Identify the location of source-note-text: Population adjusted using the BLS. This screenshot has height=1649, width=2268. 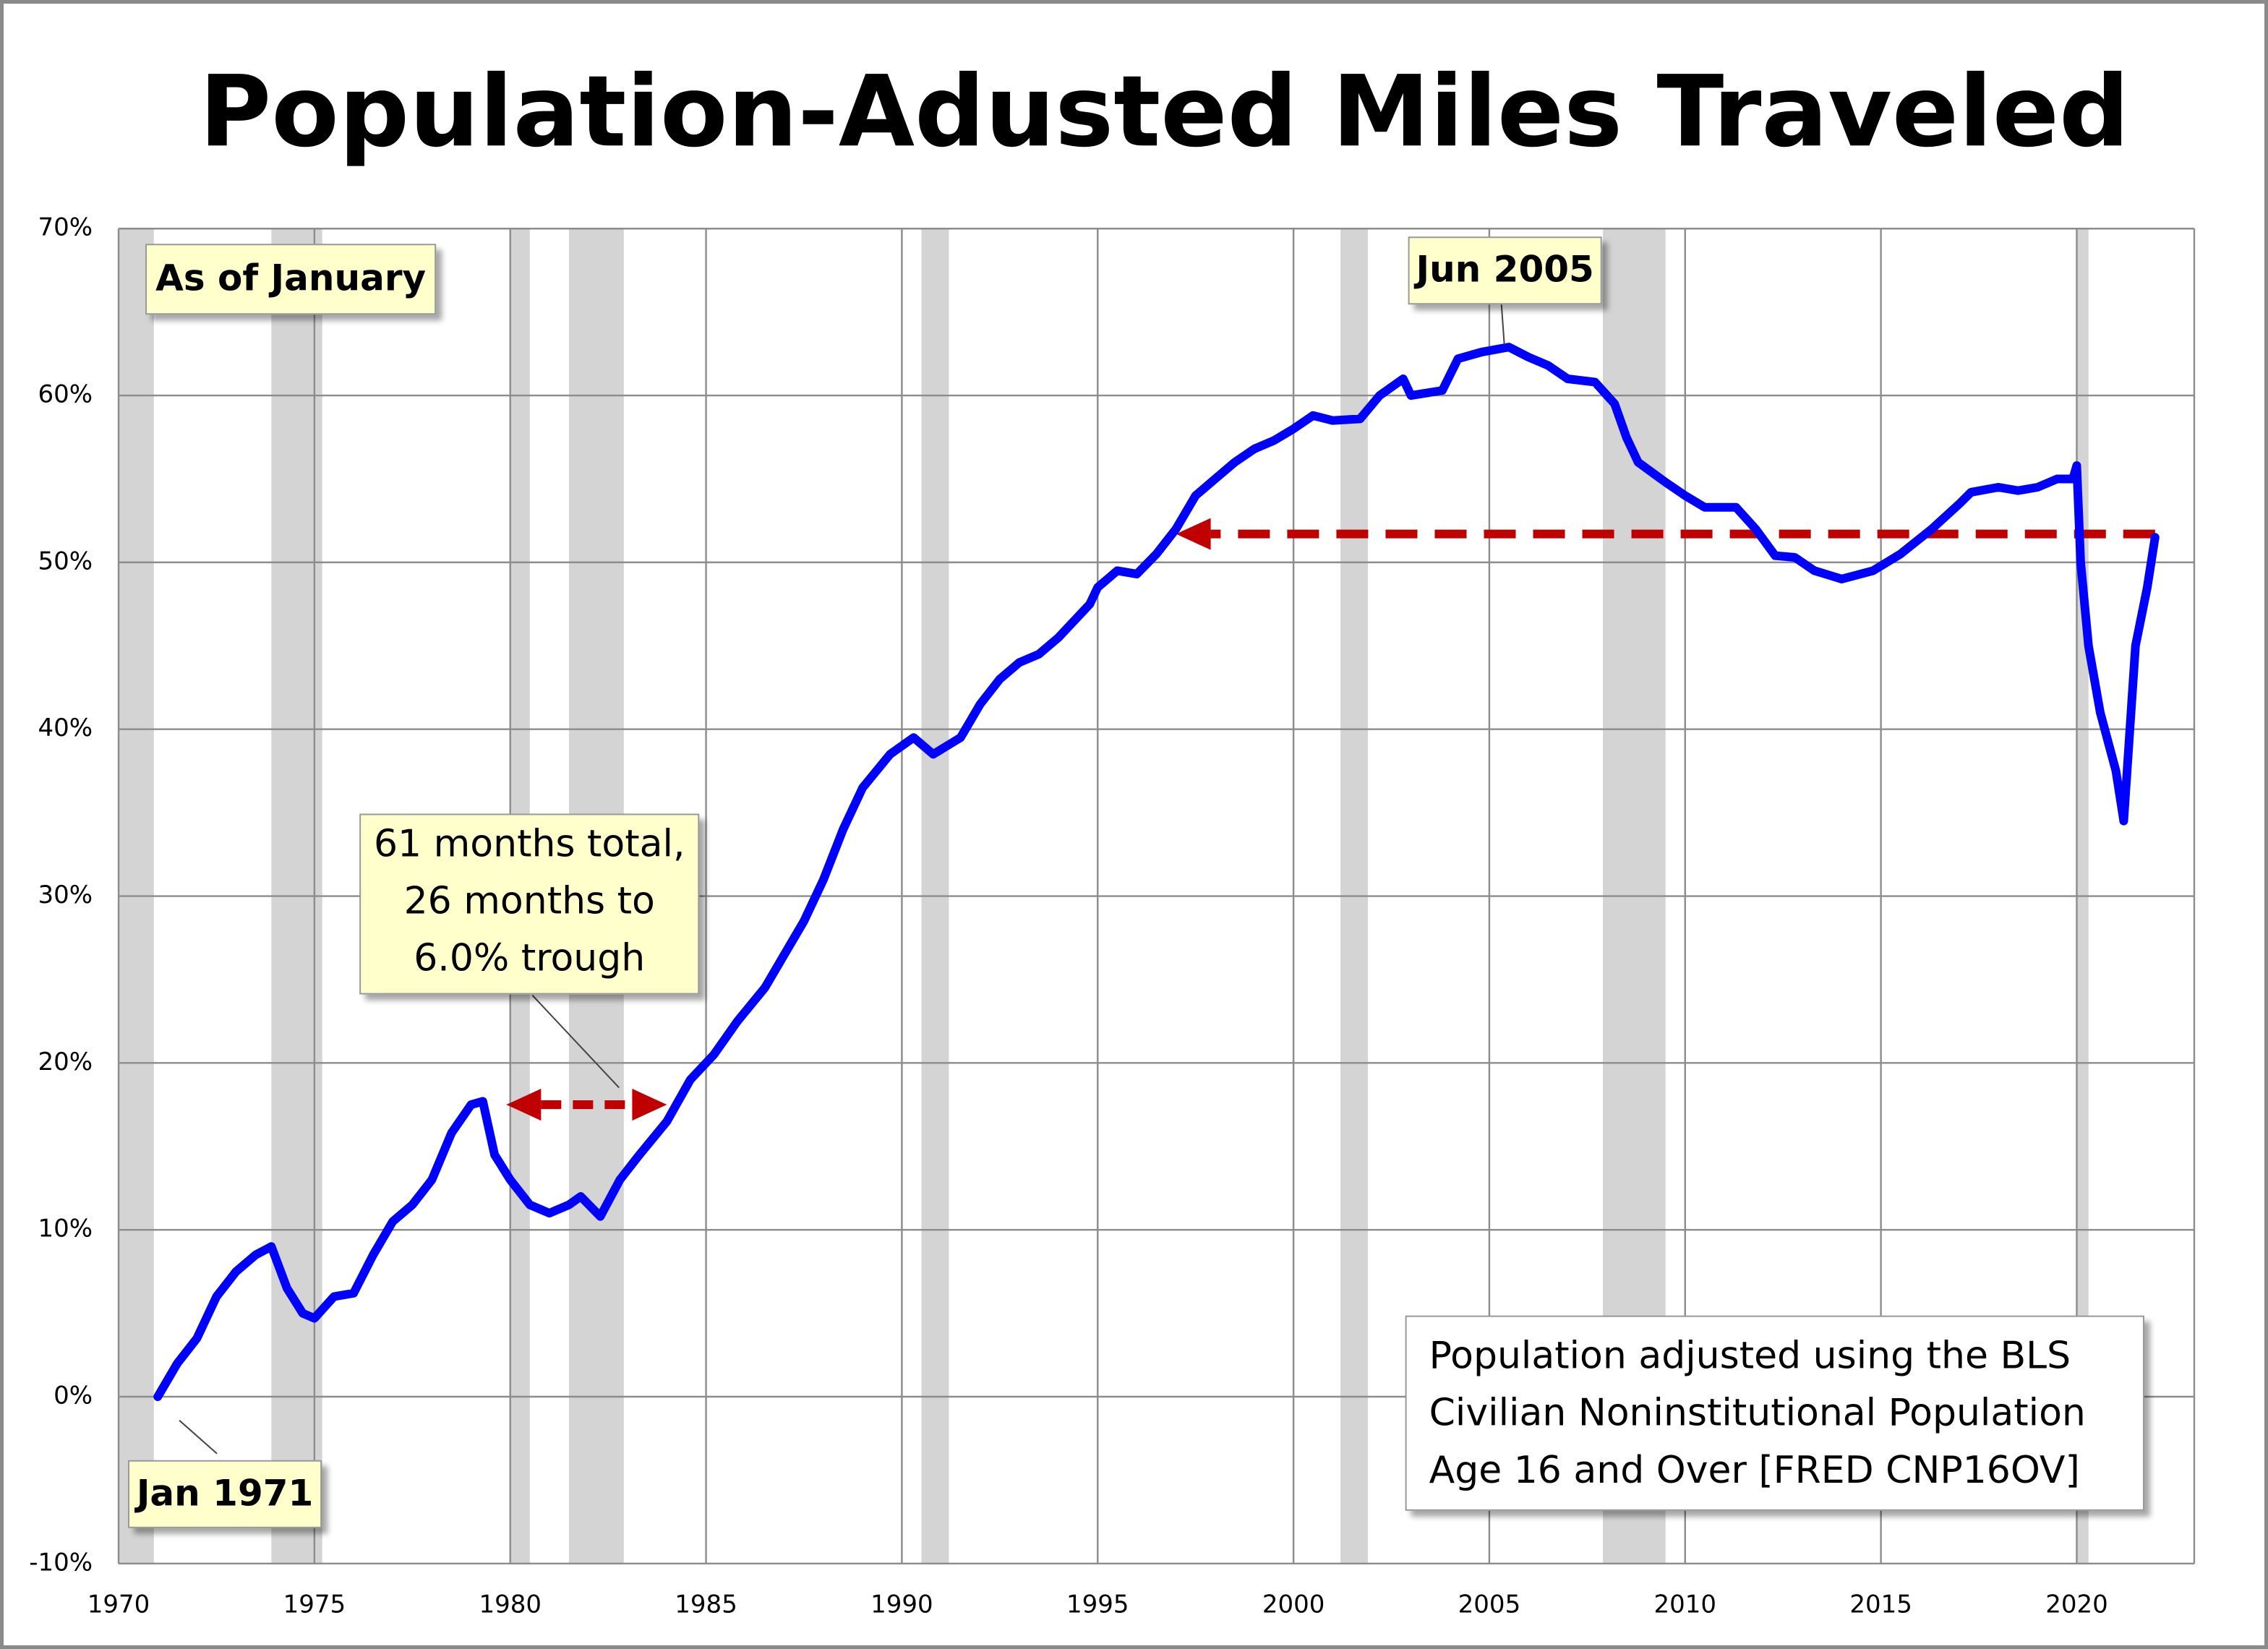
(1750, 1356).